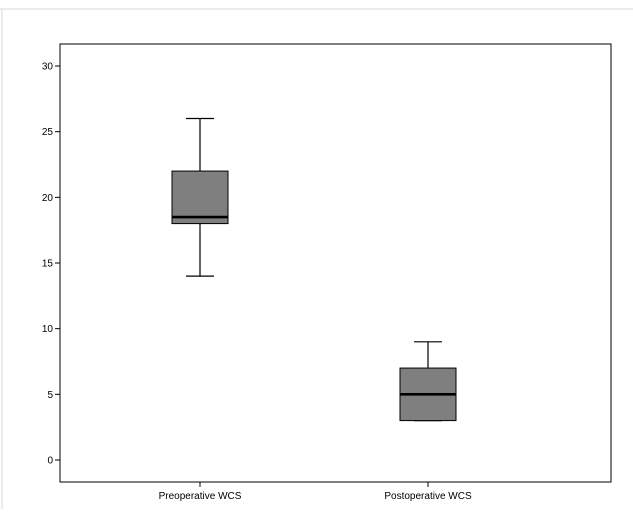 Image resolution: width=633 pixels, height=514 pixels. I want to click on y-tick-label: 5, so click(50, 395).